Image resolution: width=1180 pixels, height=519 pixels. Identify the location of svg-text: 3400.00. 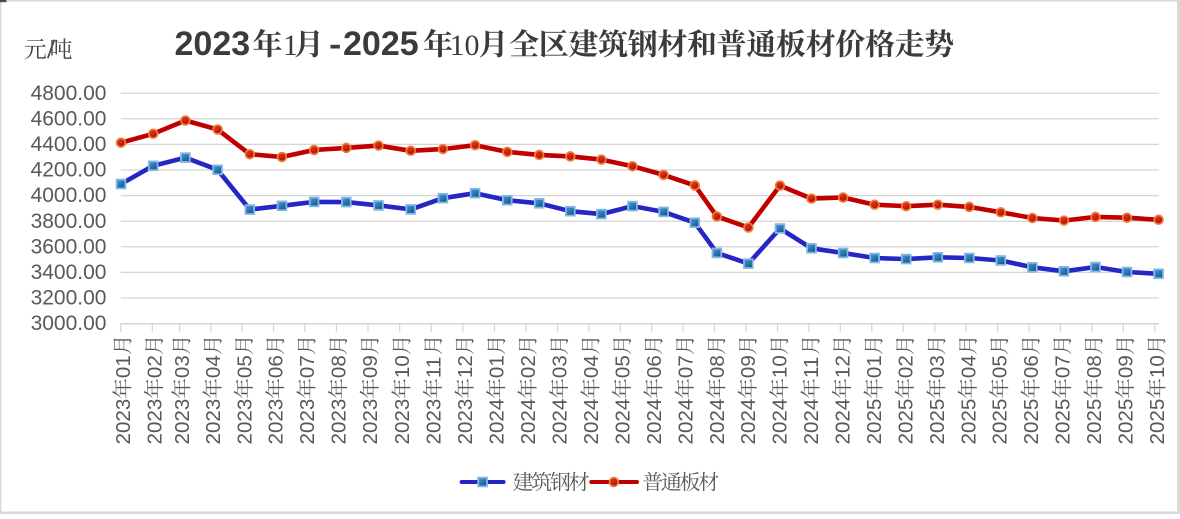
(69, 272).